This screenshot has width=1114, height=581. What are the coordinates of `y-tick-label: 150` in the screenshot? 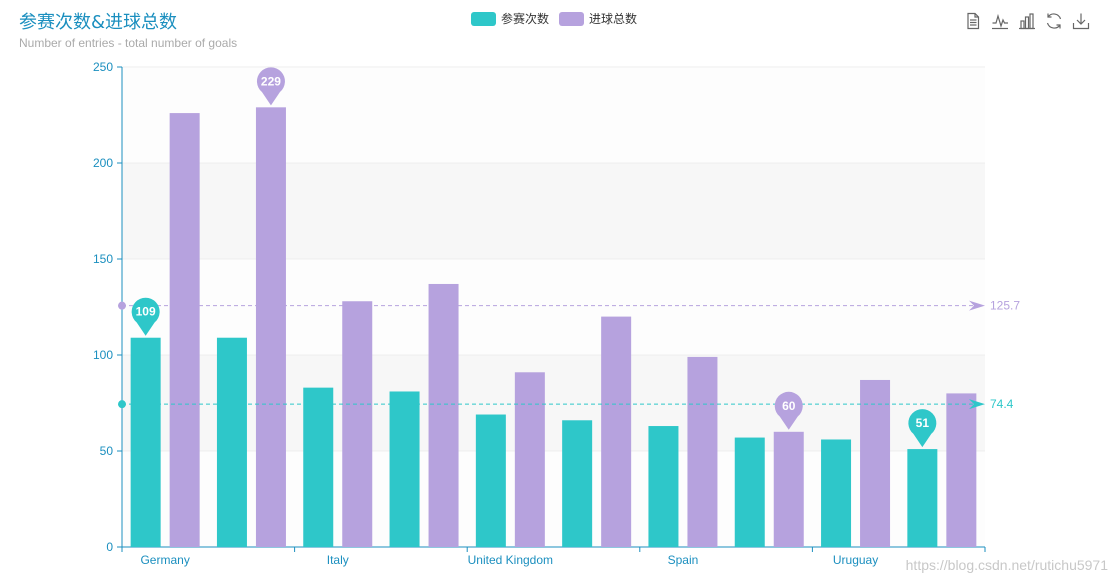 It's located at (103, 259).